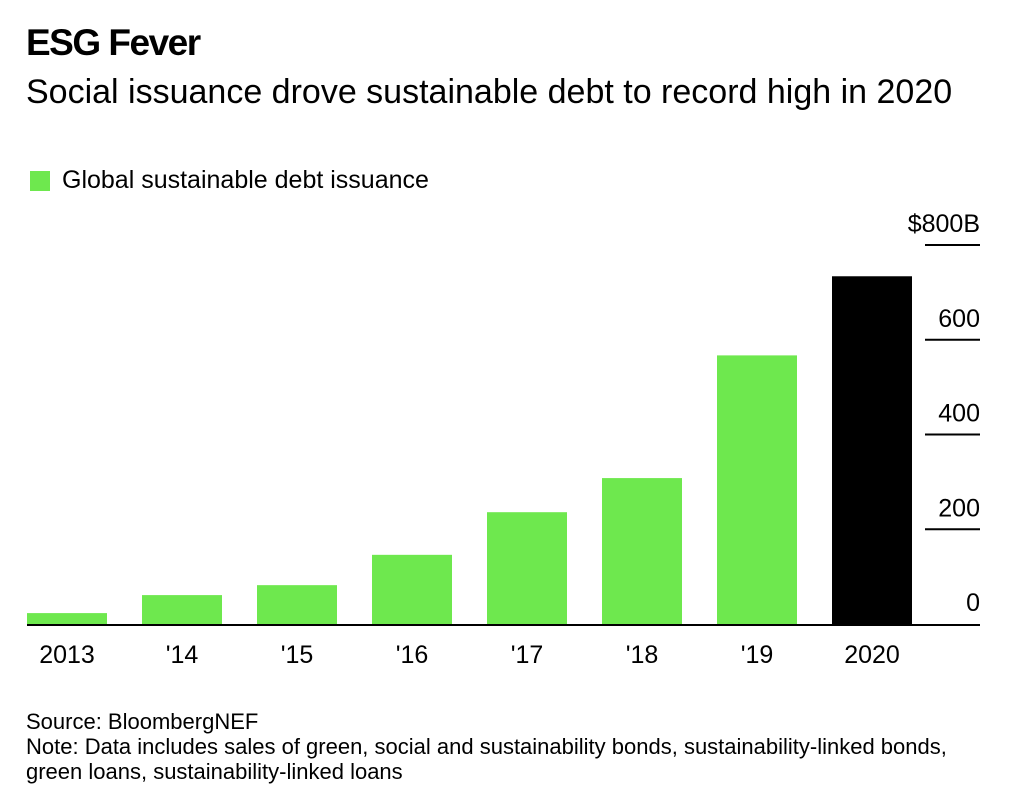 The image size is (1020, 808). What do you see at coordinates (872, 655) in the screenshot?
I see `x-tick-label: 2020` at bounding box center [872, 655].